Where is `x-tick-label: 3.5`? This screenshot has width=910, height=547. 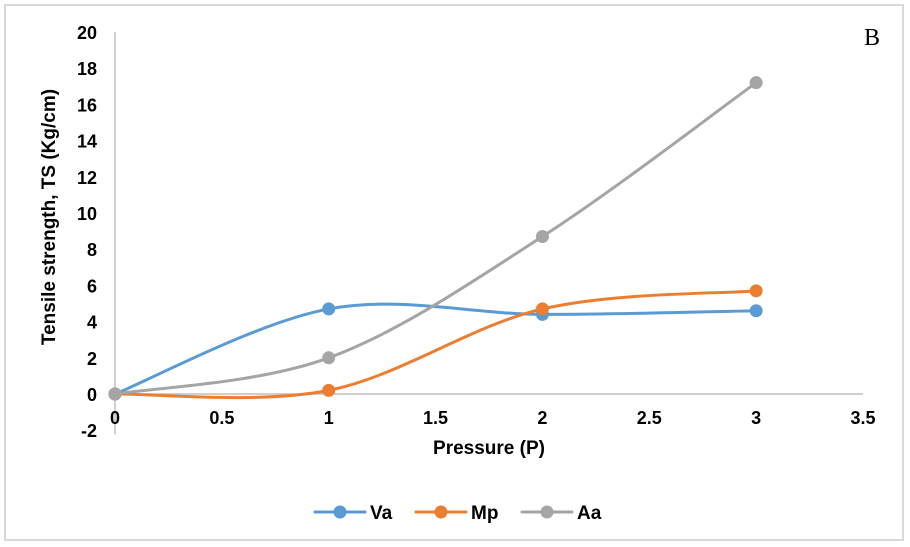
x-tick-label: 3.5 is located at coordinates (862, 418).